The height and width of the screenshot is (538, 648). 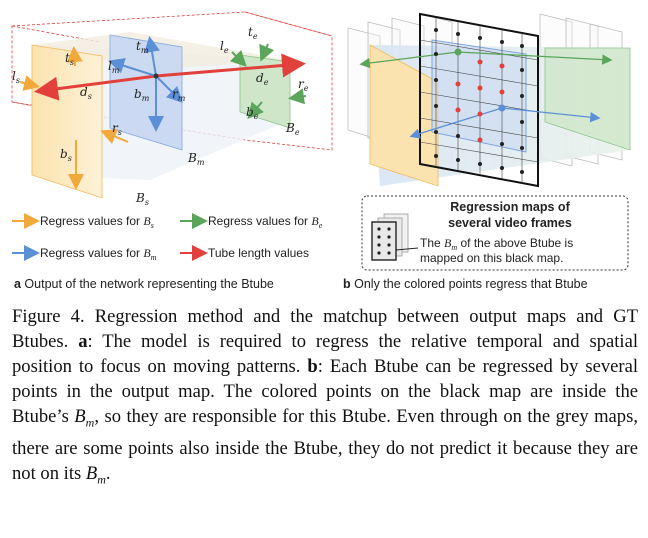 I want to click on b-e-arrow, so click(x=255, y=110).